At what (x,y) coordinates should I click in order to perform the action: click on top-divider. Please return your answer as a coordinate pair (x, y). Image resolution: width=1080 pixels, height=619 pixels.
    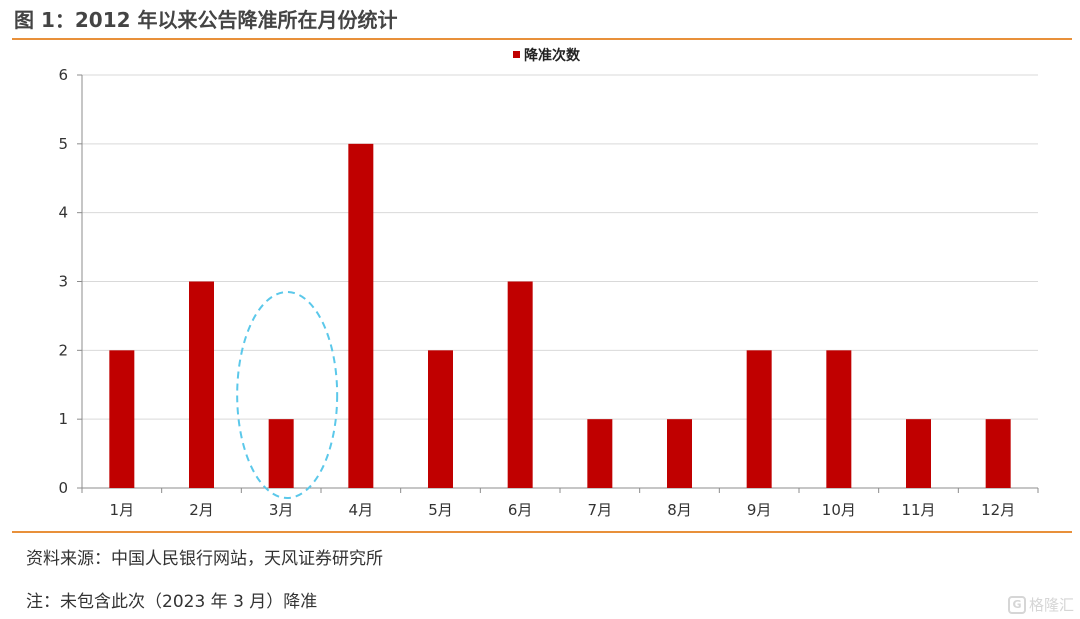
    Looking at the image, I should click on (542, 39).